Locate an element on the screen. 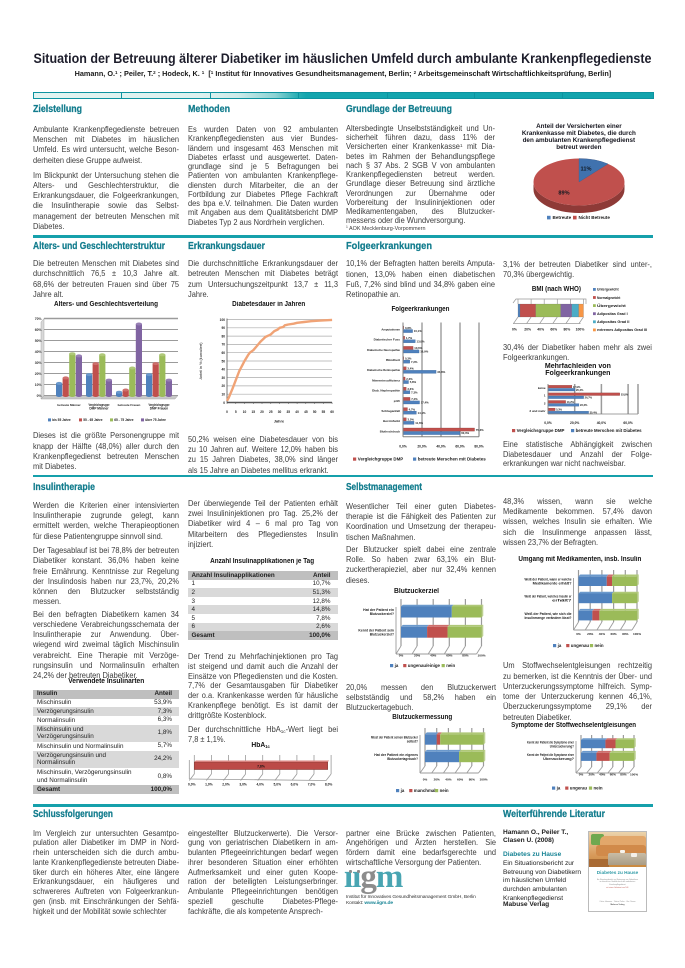 The image size is (685, 968). svg-text:Misst der Patient seinen Blutz: Misst der Patient seinen Blutzucker is located at coordinates (395, 738).